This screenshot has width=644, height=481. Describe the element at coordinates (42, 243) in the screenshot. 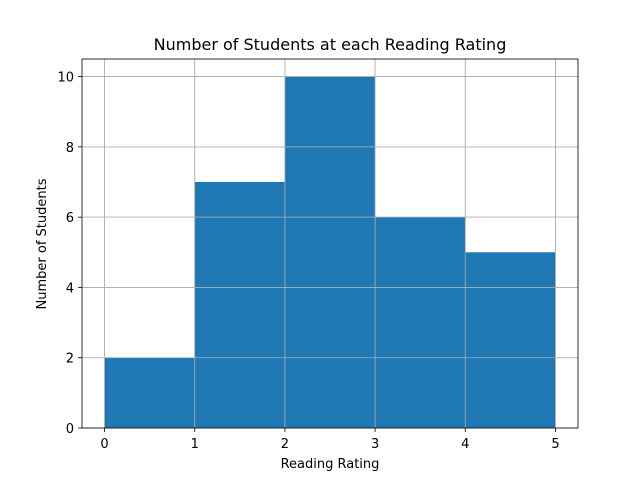

I see `y-axis-label: Number of Students` at that location.